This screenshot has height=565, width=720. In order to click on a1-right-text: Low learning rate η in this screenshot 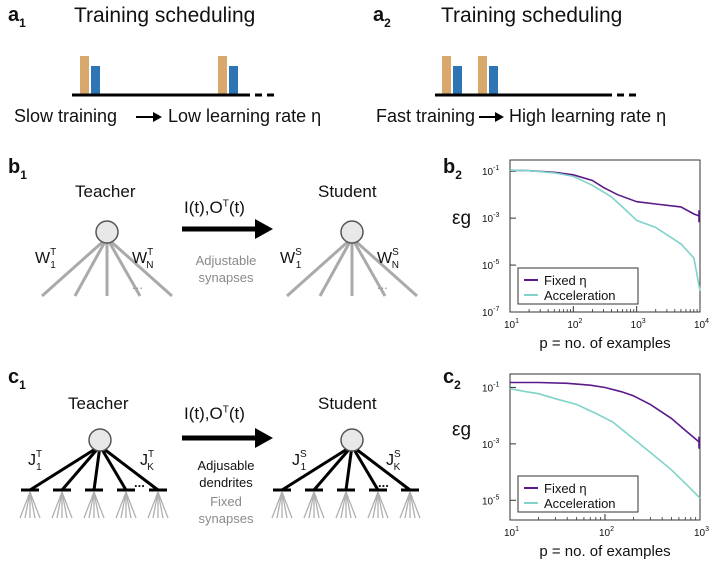, I will do `click(245, 116)`.